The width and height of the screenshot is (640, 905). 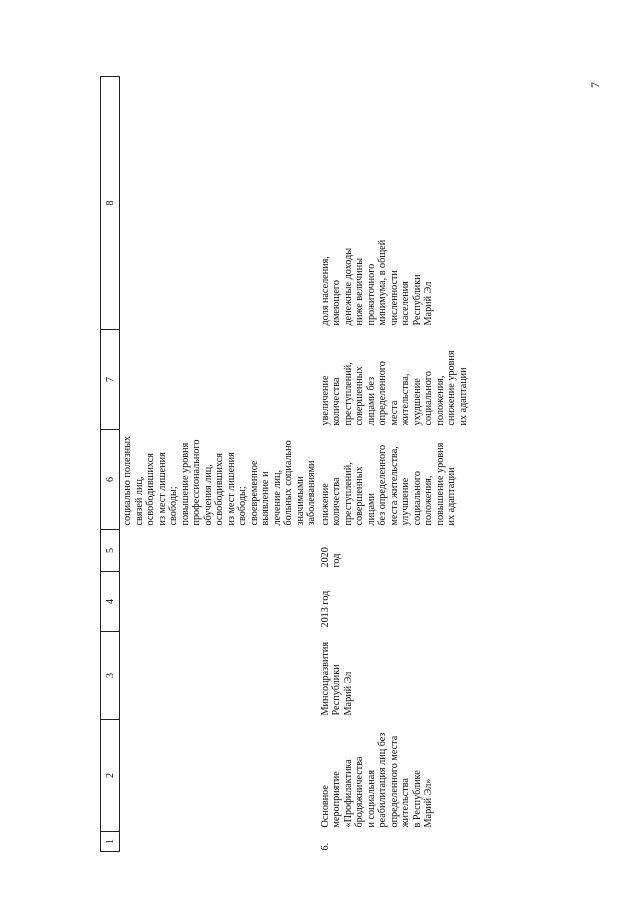 I want to click on column-header-4: 4, so click(x=110, y=601).